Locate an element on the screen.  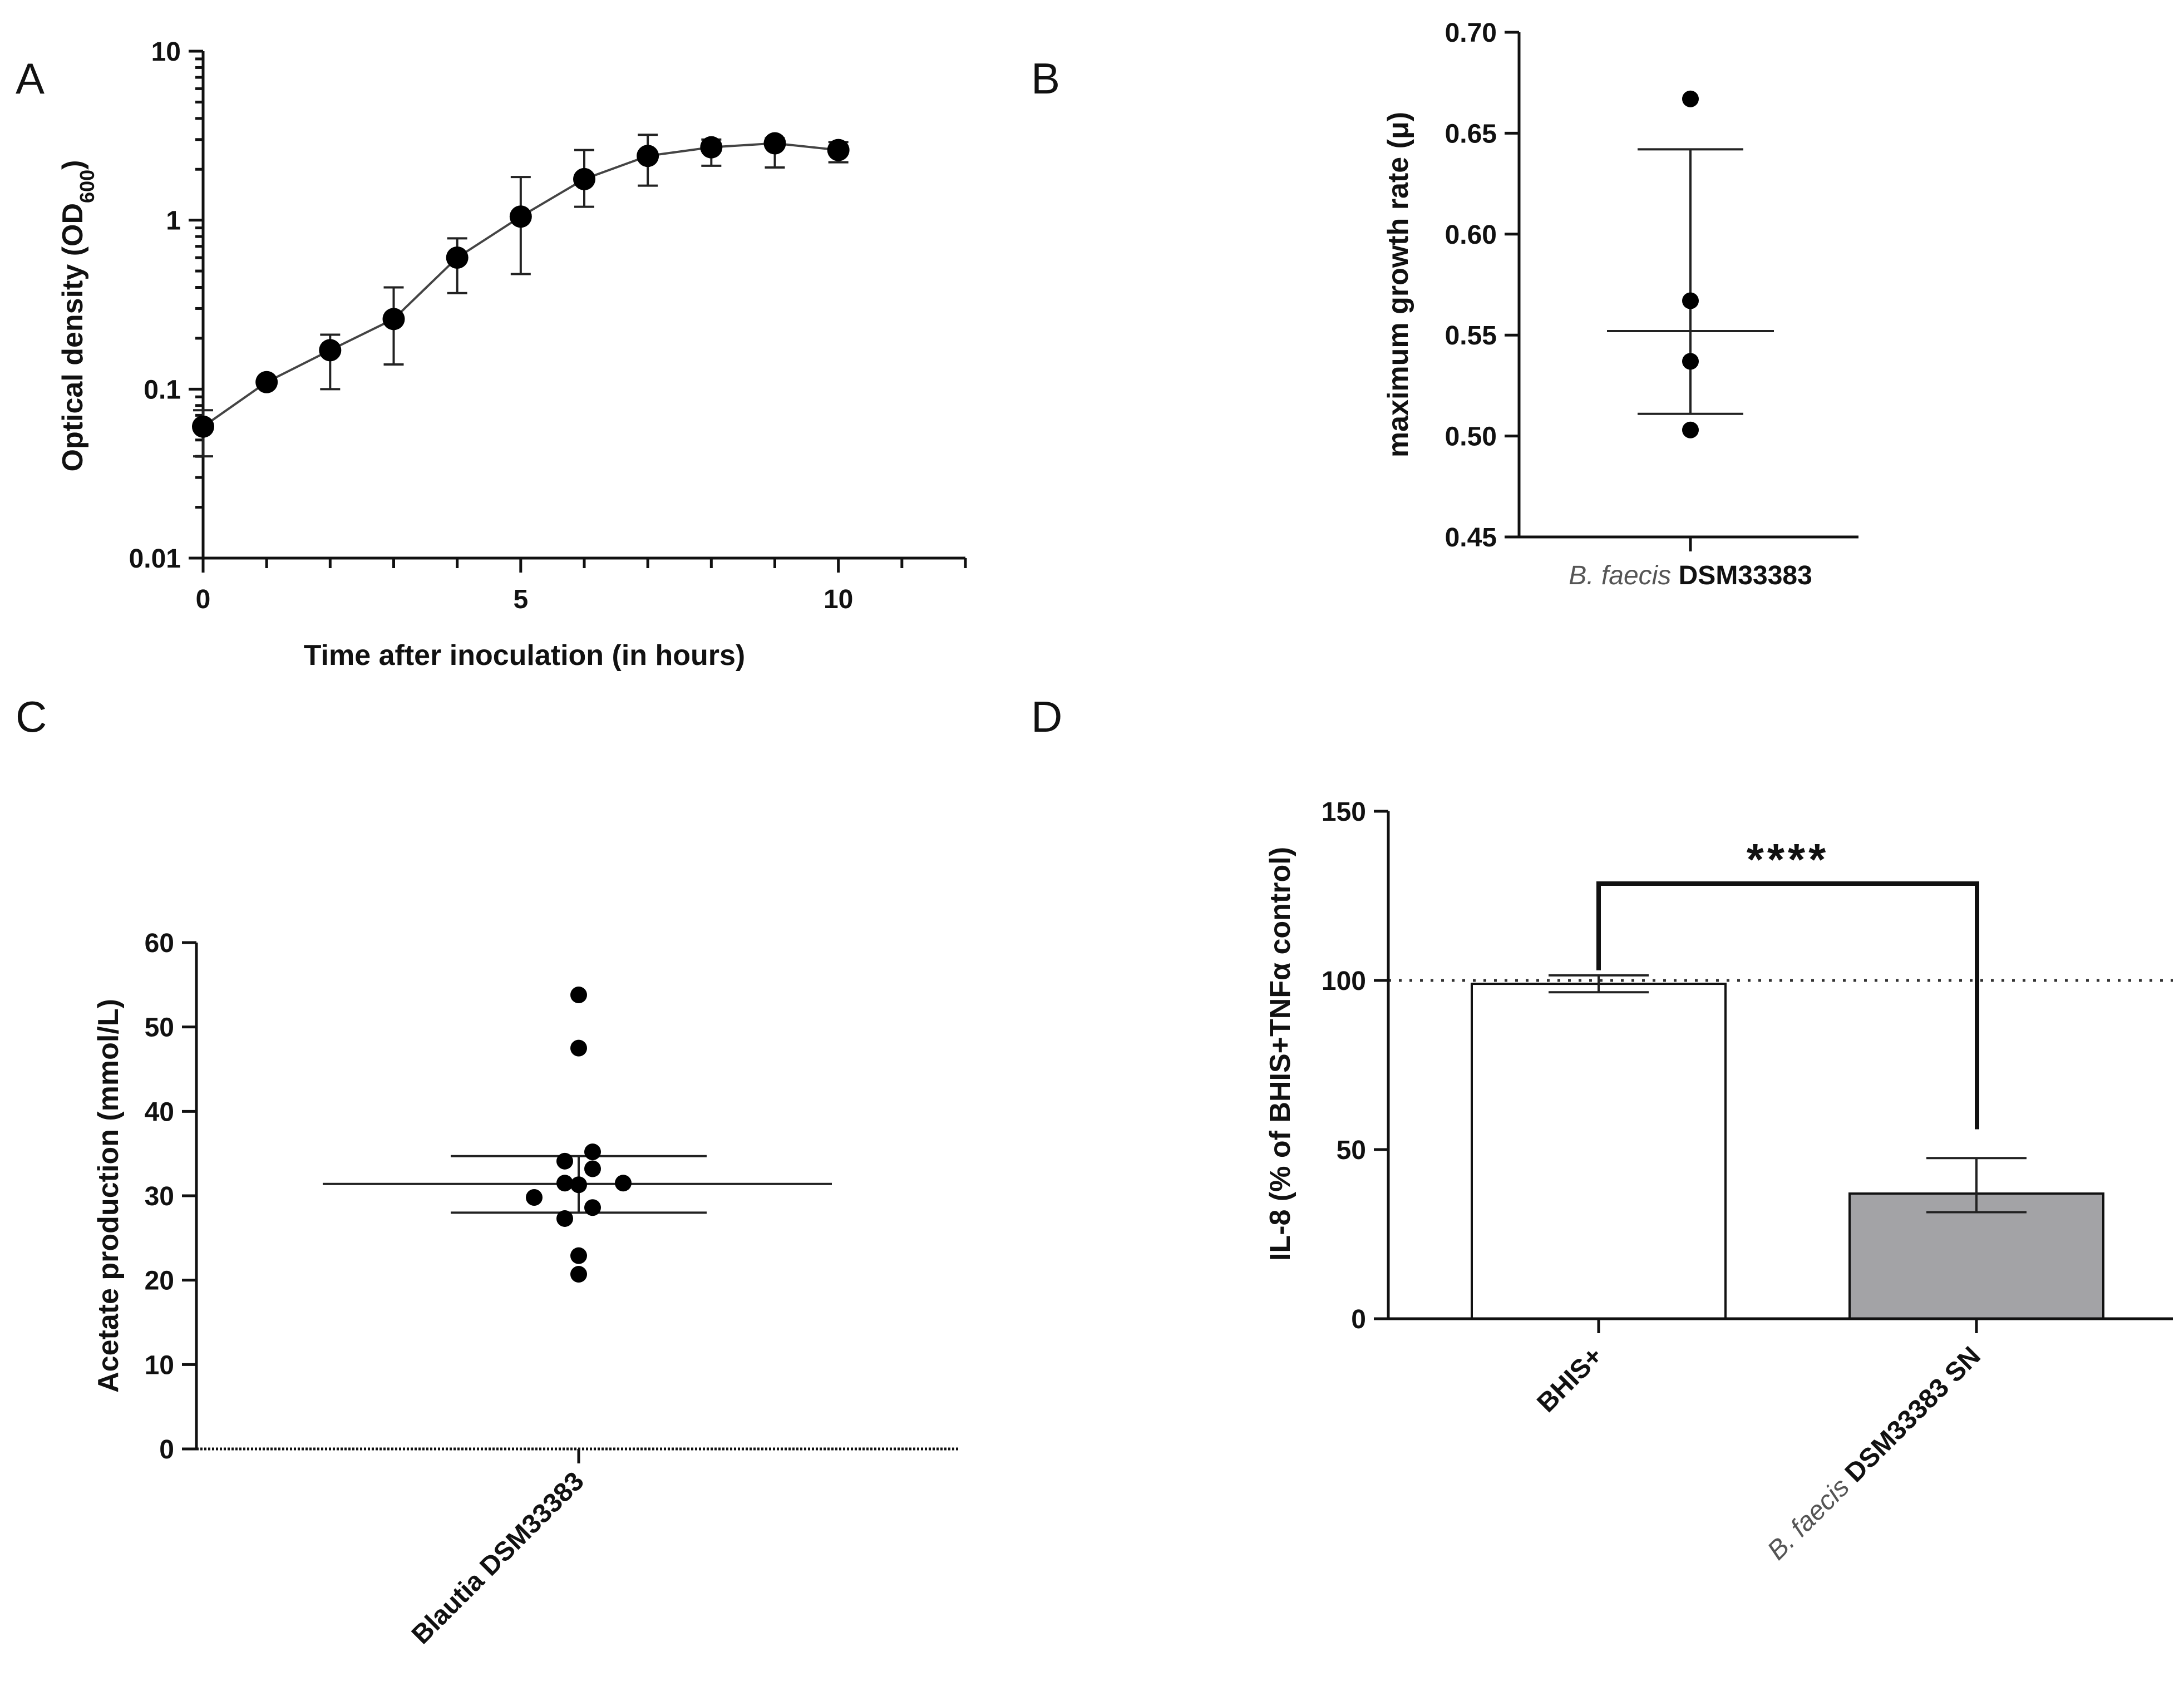
x-category-label: B. faecis DSM33383 is located at coordinates (1690, 575).